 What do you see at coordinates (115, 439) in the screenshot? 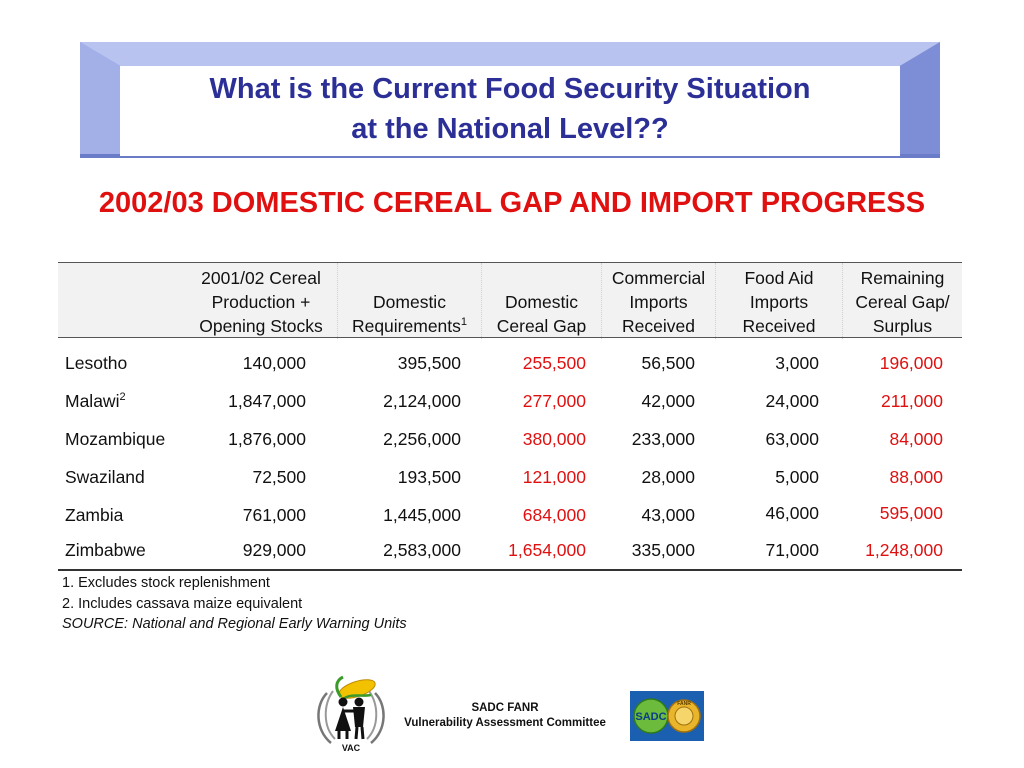
I see `cell-country: Mozambique` at bounding box center [115, 439].